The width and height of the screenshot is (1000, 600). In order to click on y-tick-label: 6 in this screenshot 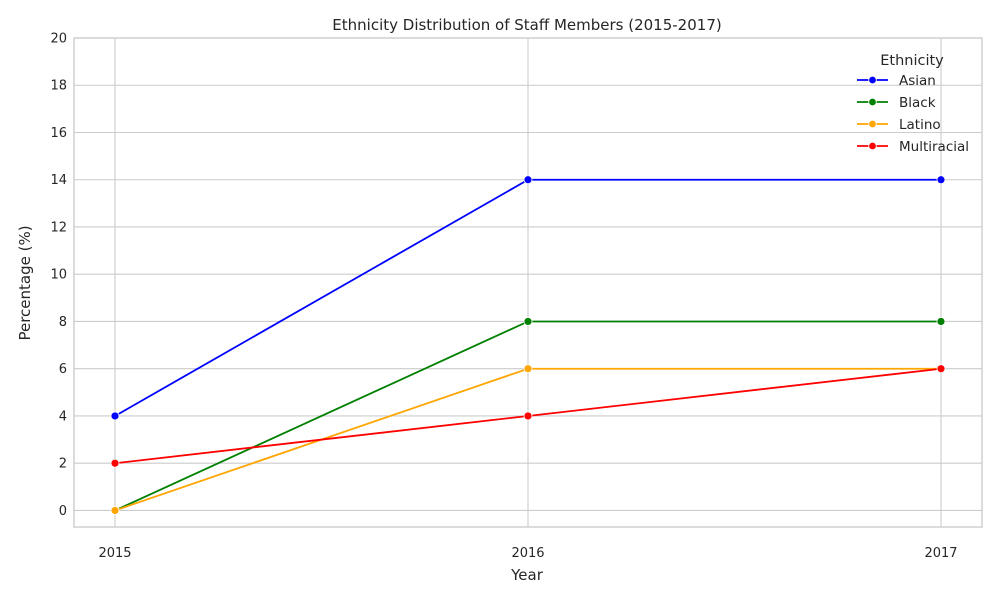, I will do `click(63, 369)`.